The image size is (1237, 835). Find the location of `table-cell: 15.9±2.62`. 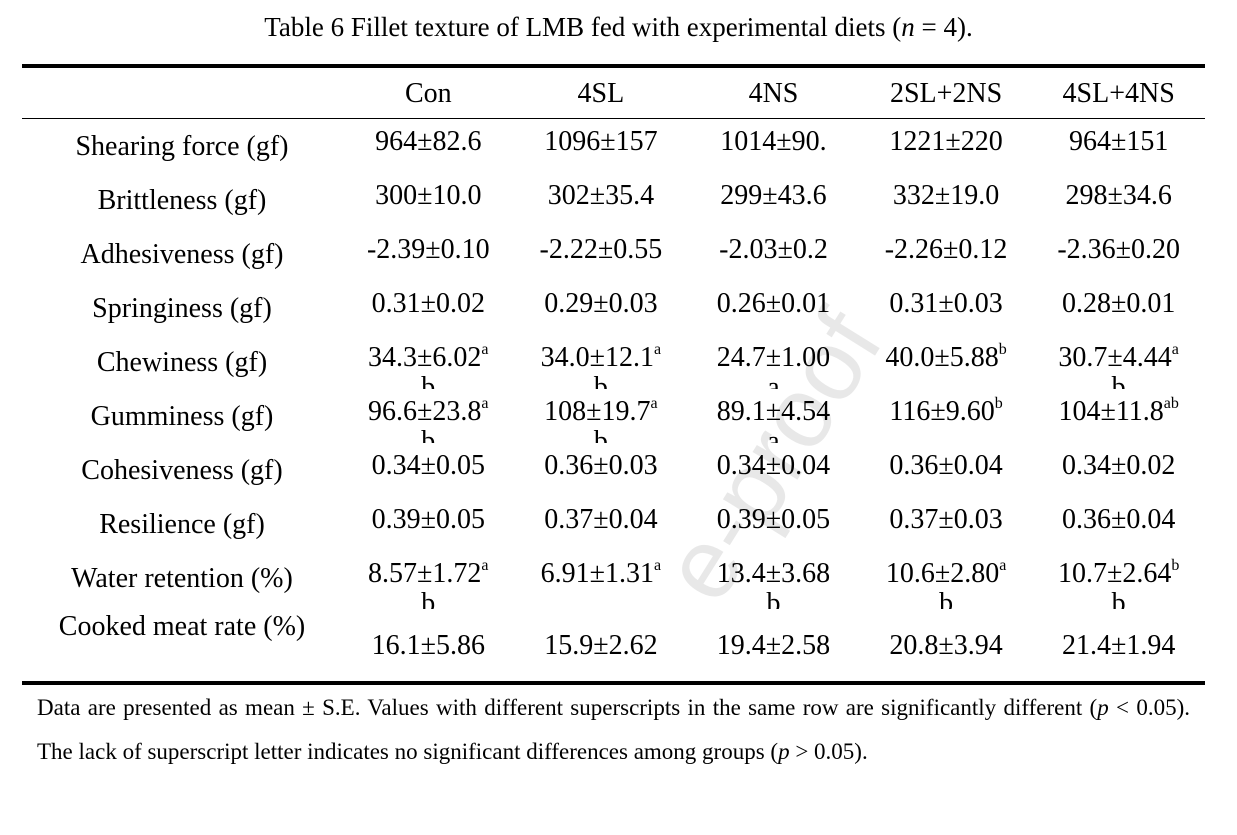

table-cell: 15.9±2.62 is located at coordinates (601, 645).